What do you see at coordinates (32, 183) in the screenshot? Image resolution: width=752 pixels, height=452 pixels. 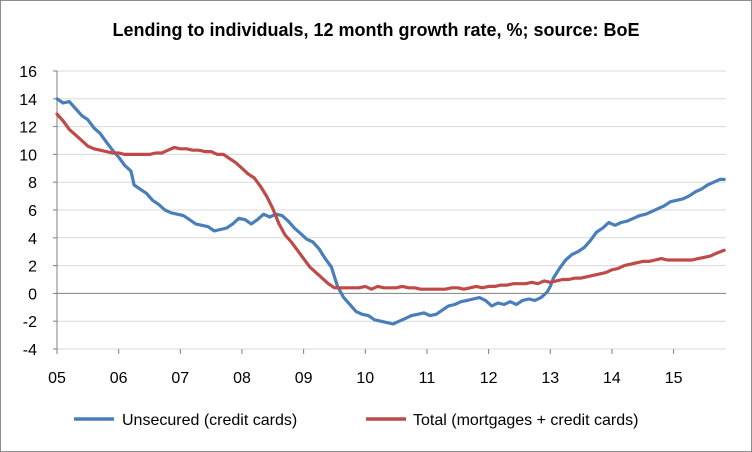 I see `y-tick-label: 8` at bounding box center [32, 183].